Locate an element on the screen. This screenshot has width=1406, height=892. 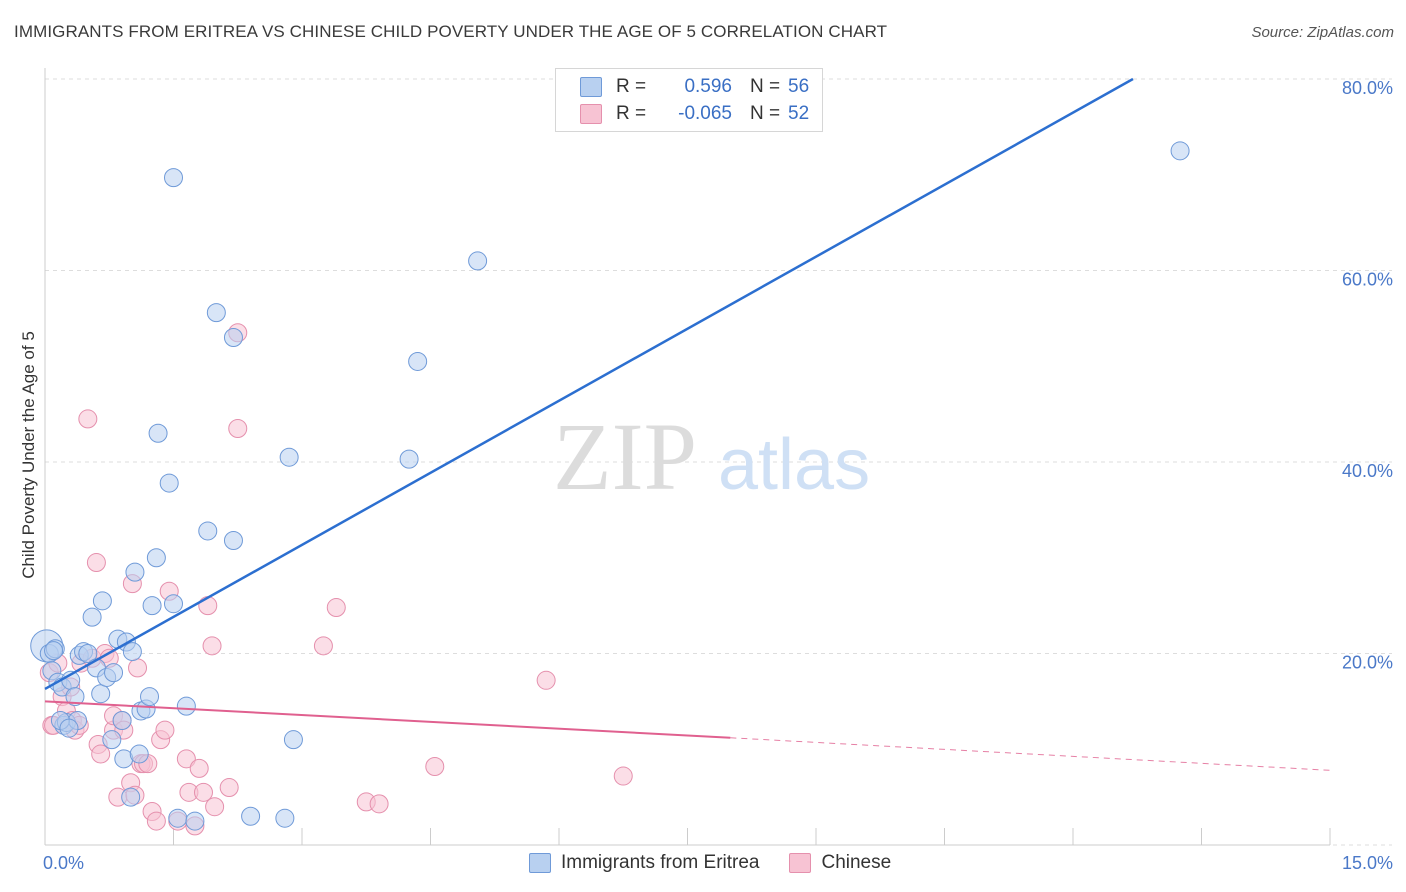
legend-item-chinese: Chinese is located at coordinates (840, 863).